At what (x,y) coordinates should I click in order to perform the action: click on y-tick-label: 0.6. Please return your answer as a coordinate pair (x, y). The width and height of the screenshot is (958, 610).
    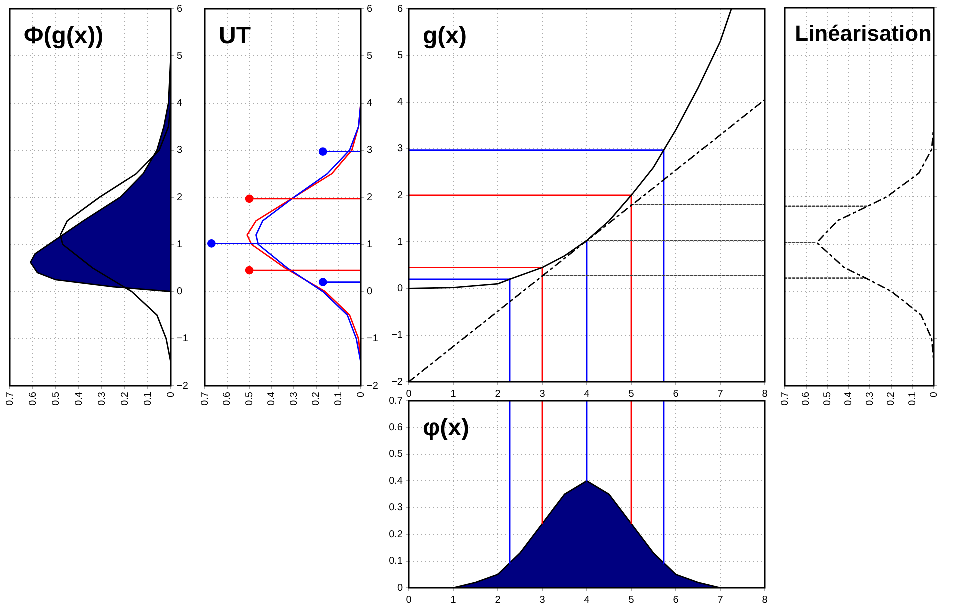
    Looking at the image, I should click on (396, 428).